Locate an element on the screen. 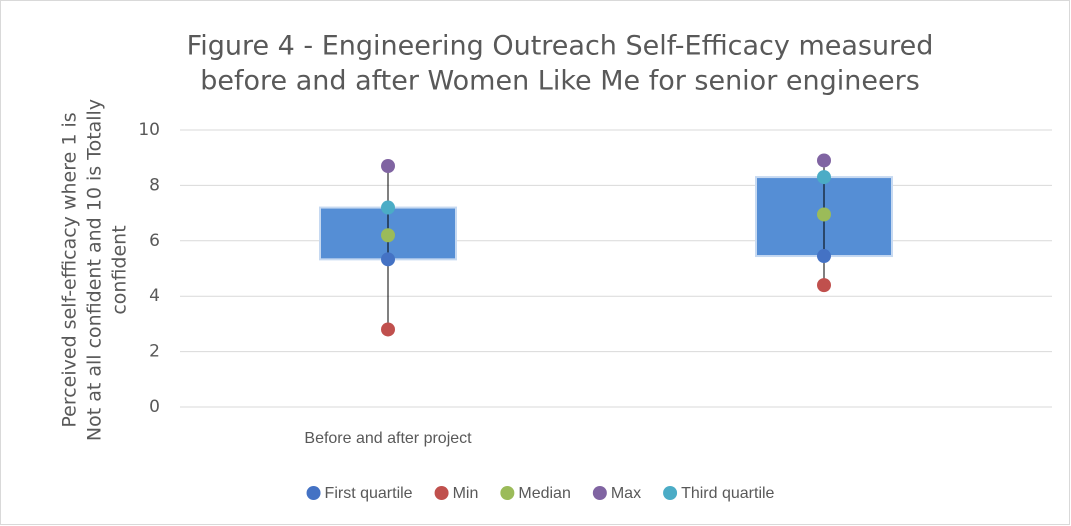 Image resolution: width=1071 pixels, height=526 pixels. y-tick-label: 10 is located at coordinates (149, 130).